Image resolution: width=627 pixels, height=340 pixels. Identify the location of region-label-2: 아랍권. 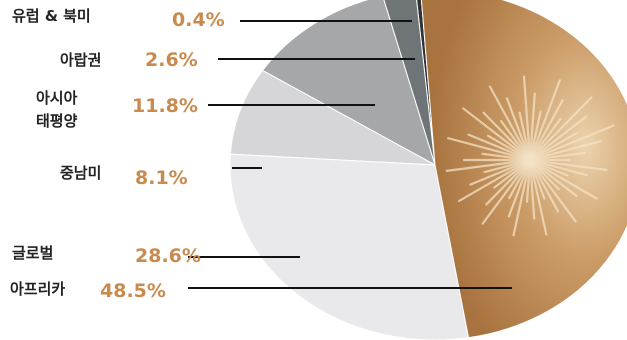
(80, 60).